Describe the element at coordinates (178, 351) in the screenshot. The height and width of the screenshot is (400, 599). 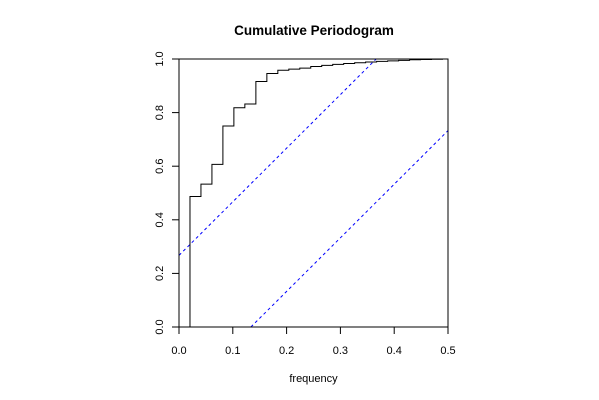
I see `x-tick-label: 0.0` at that location.